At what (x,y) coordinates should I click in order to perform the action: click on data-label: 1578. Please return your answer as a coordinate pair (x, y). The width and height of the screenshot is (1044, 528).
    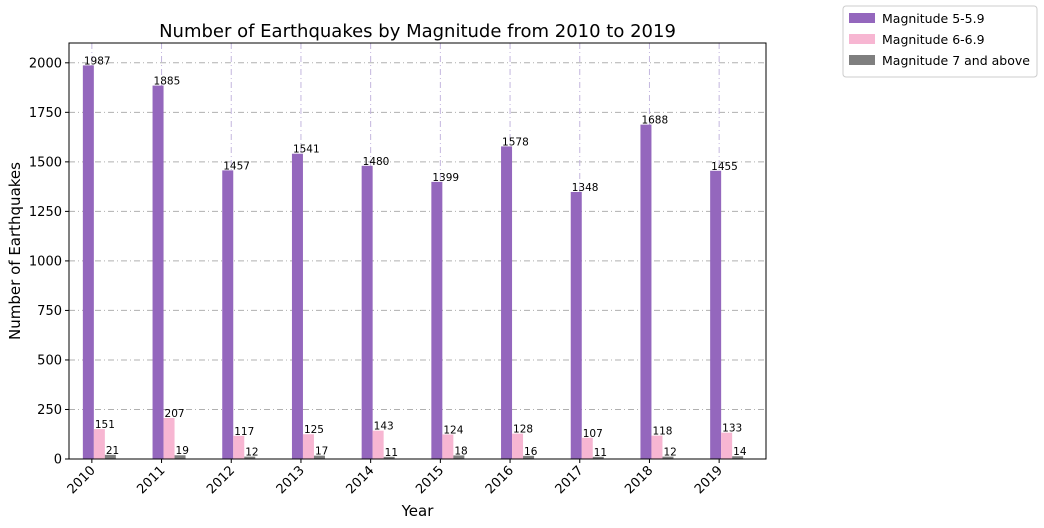
    Looking at the image, I should click on (515, 142).